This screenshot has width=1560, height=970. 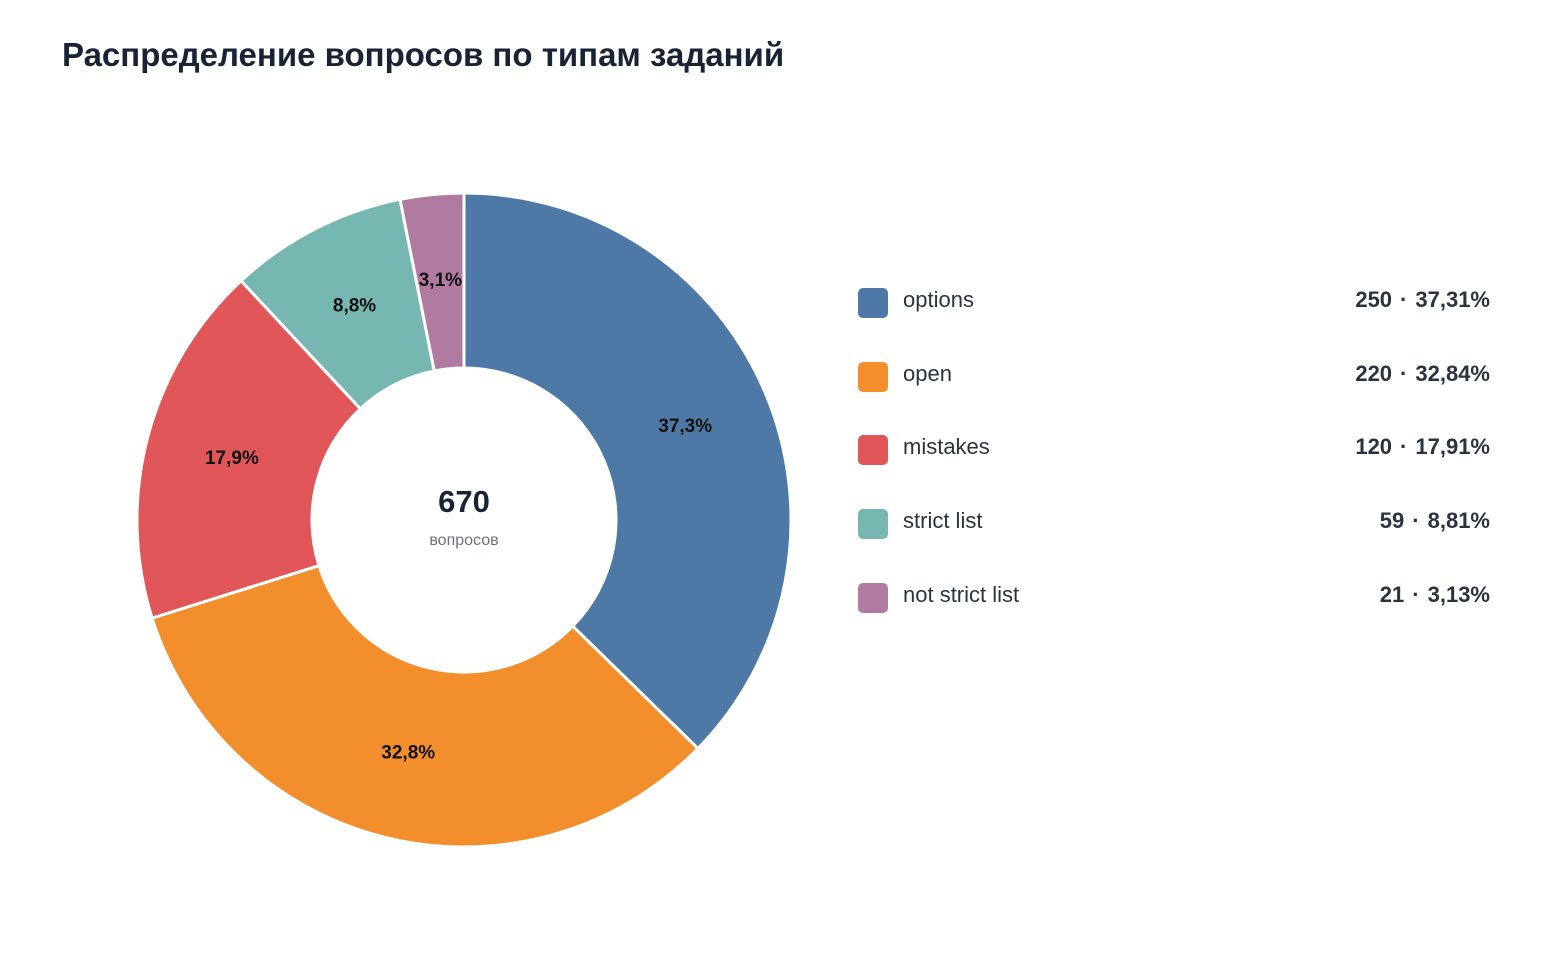 I want to click on slice-options, so click(x=627, y=471).